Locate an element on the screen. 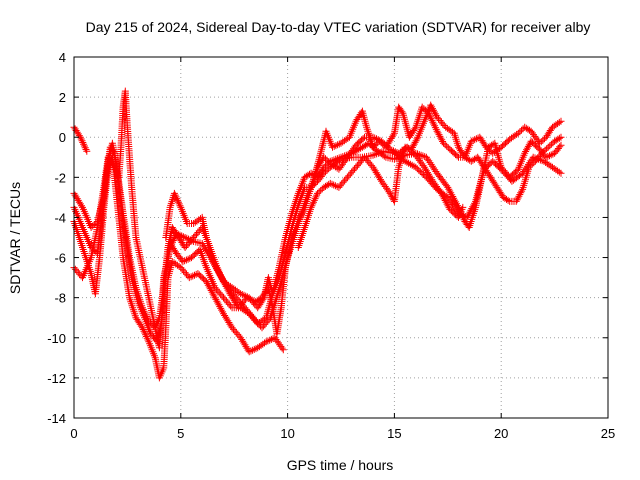 This screenshot has width=640, height=480. x-tick-label: 5 is located at coordinates (180, 433).